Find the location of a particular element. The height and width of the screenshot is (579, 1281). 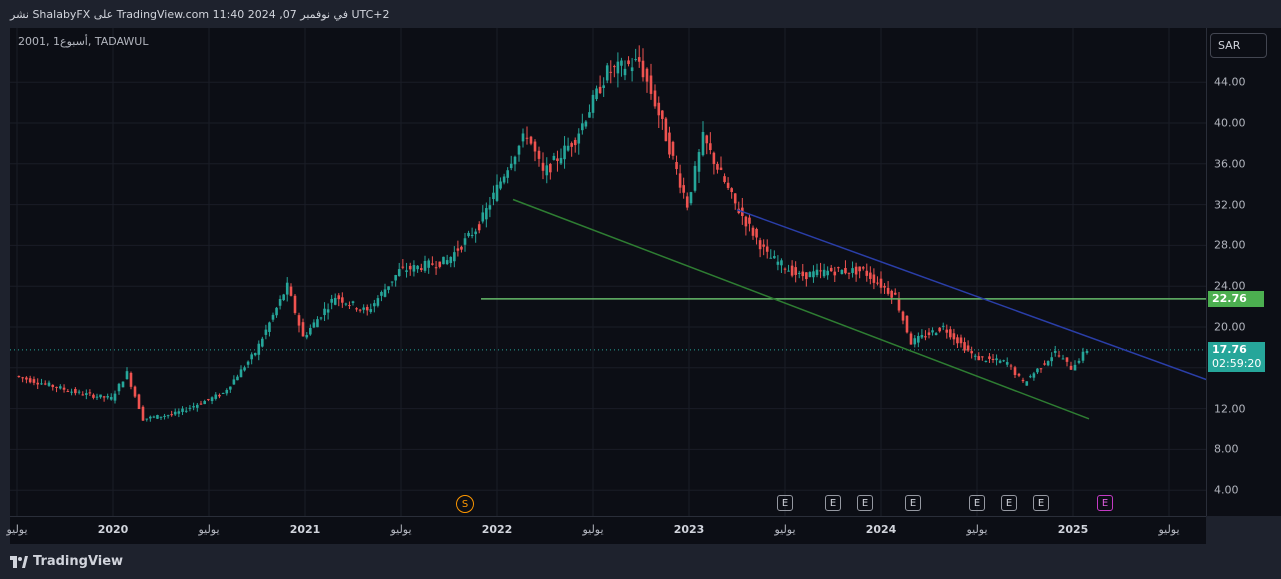

footer: TradingView is located at coordinates (640, 561).